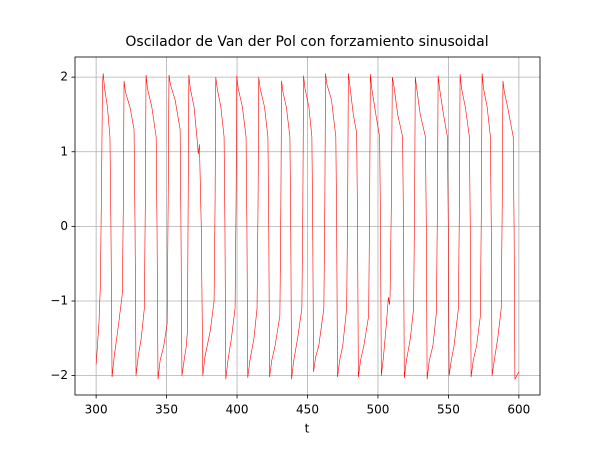 The image size is (600, 450). Describe the element at coordinates (64, 226) in the screenshot. I see `y-tick-label: 0` at that location.